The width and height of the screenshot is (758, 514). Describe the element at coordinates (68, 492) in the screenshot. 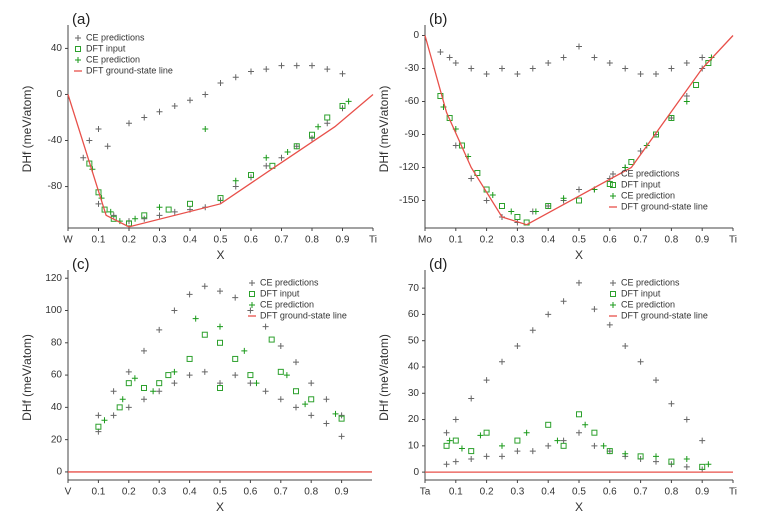

I see `x-tick-label: V` at that location.